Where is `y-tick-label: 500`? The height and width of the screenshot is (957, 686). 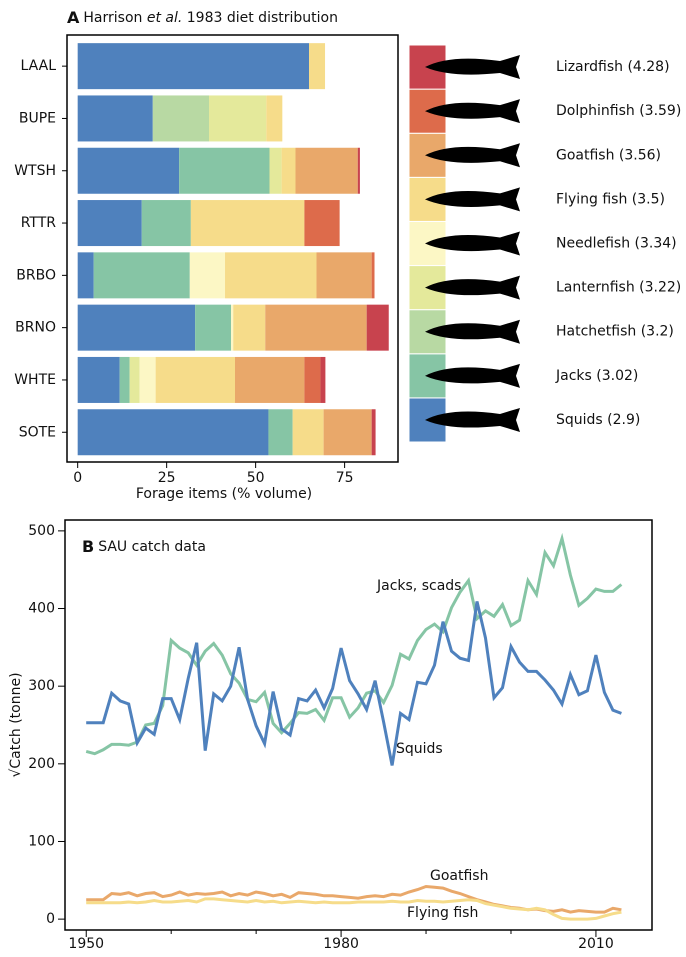 y-tick-label: 500 is located at coordinates (41, 531).